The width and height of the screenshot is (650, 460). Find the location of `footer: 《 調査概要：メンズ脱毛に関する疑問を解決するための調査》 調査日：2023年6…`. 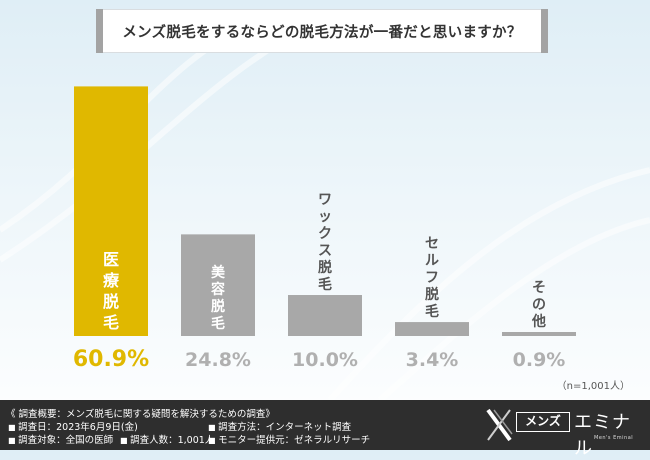

footer: 《 調査概要：メンズ脱毛に関する疑問を解決するための調査》 調査日：2023年6… is located at coordinates (325, 429).